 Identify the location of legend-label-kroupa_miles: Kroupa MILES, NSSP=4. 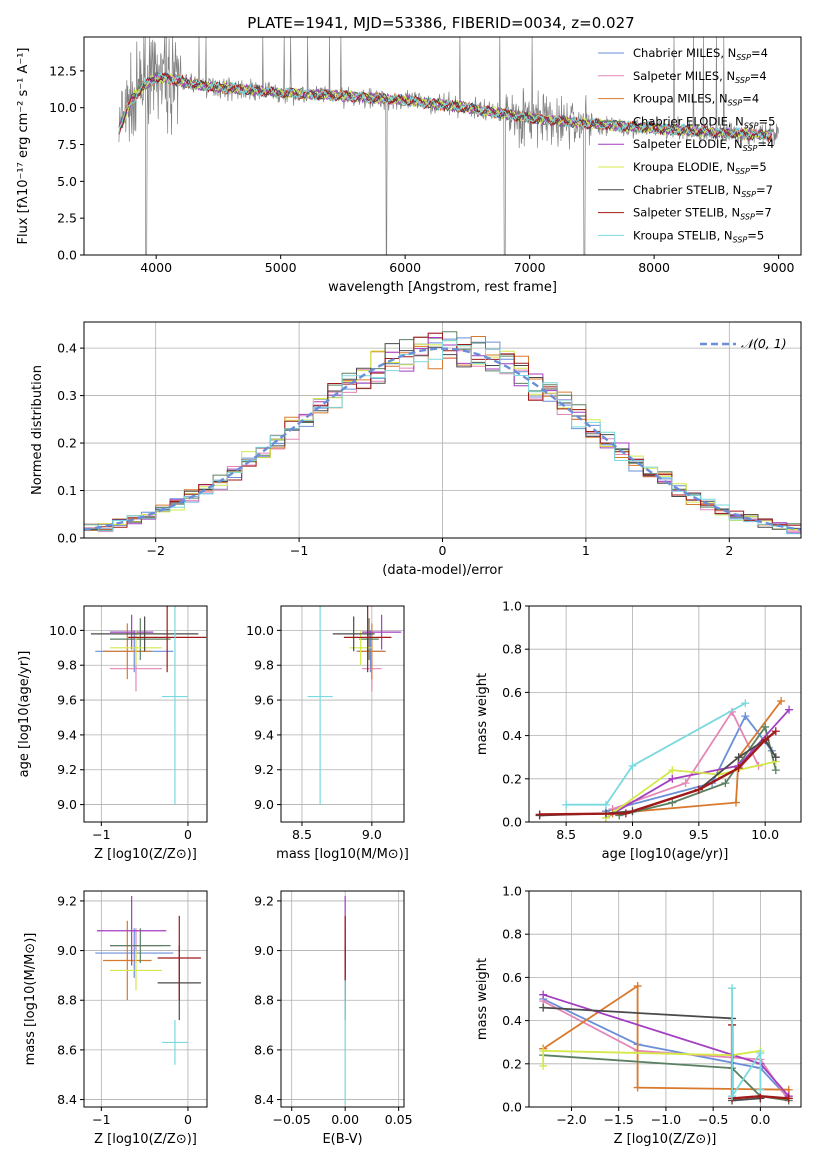
(696, 100).